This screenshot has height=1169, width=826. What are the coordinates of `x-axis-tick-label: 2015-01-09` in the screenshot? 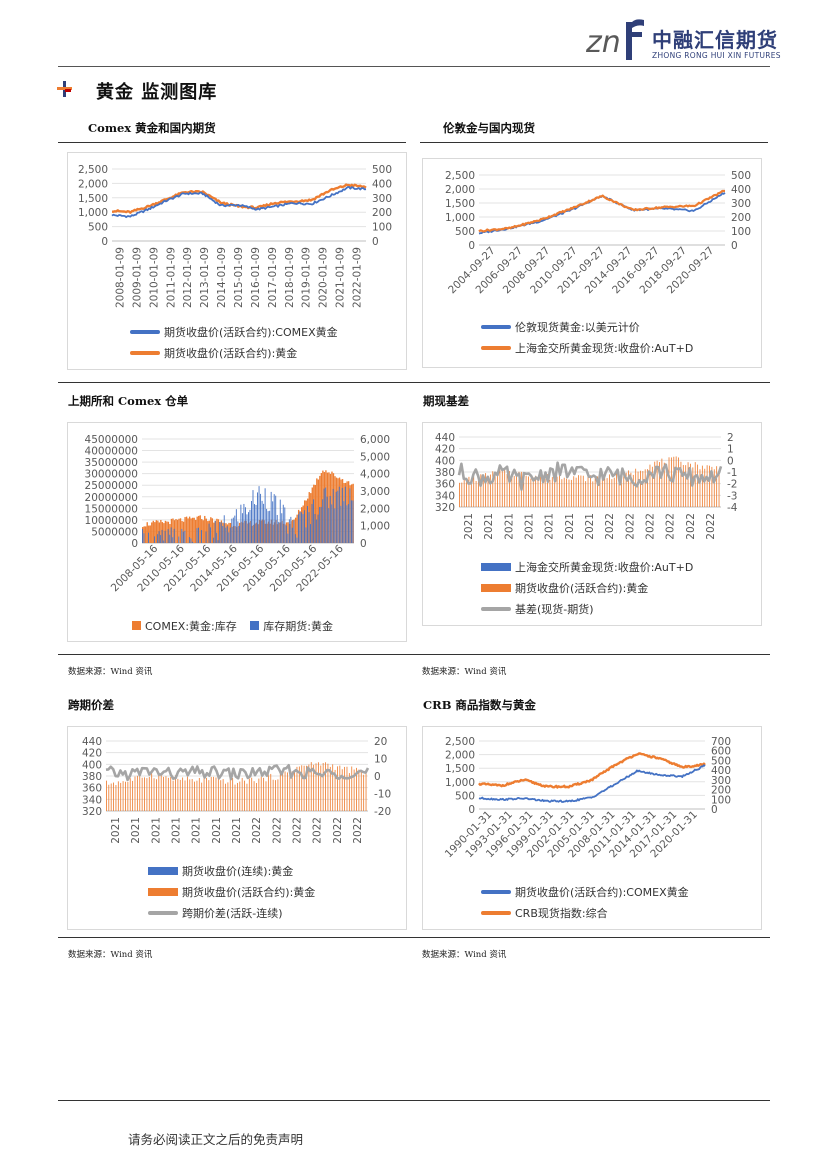 It's located at (239, 277).